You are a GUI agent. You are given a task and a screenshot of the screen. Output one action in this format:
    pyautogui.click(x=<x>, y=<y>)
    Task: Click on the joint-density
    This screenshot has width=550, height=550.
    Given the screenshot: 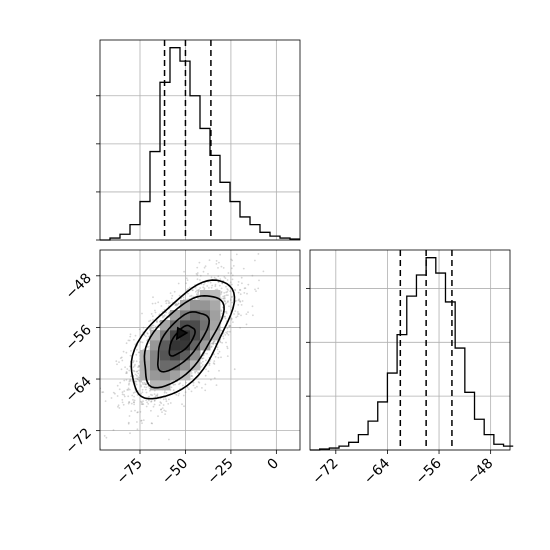 What is the action you would take?
    pyautogui.click(x=180, y=340)
    